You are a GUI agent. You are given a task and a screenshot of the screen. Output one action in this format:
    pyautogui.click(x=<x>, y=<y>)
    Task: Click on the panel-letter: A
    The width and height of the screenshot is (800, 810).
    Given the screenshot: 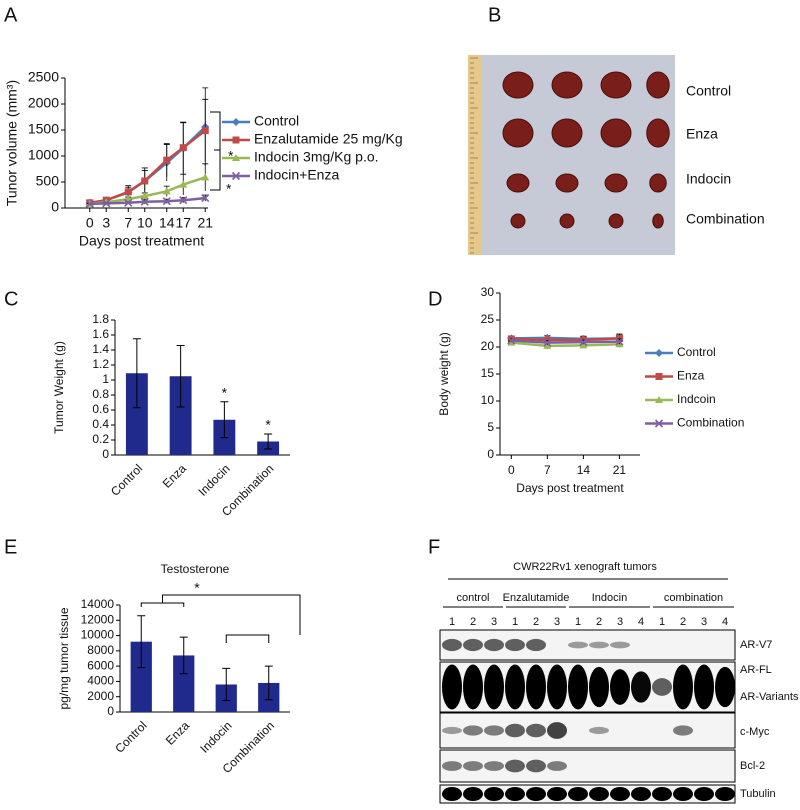 What is the action you would take?
    pyautogui.click(x=11, y=15)
    